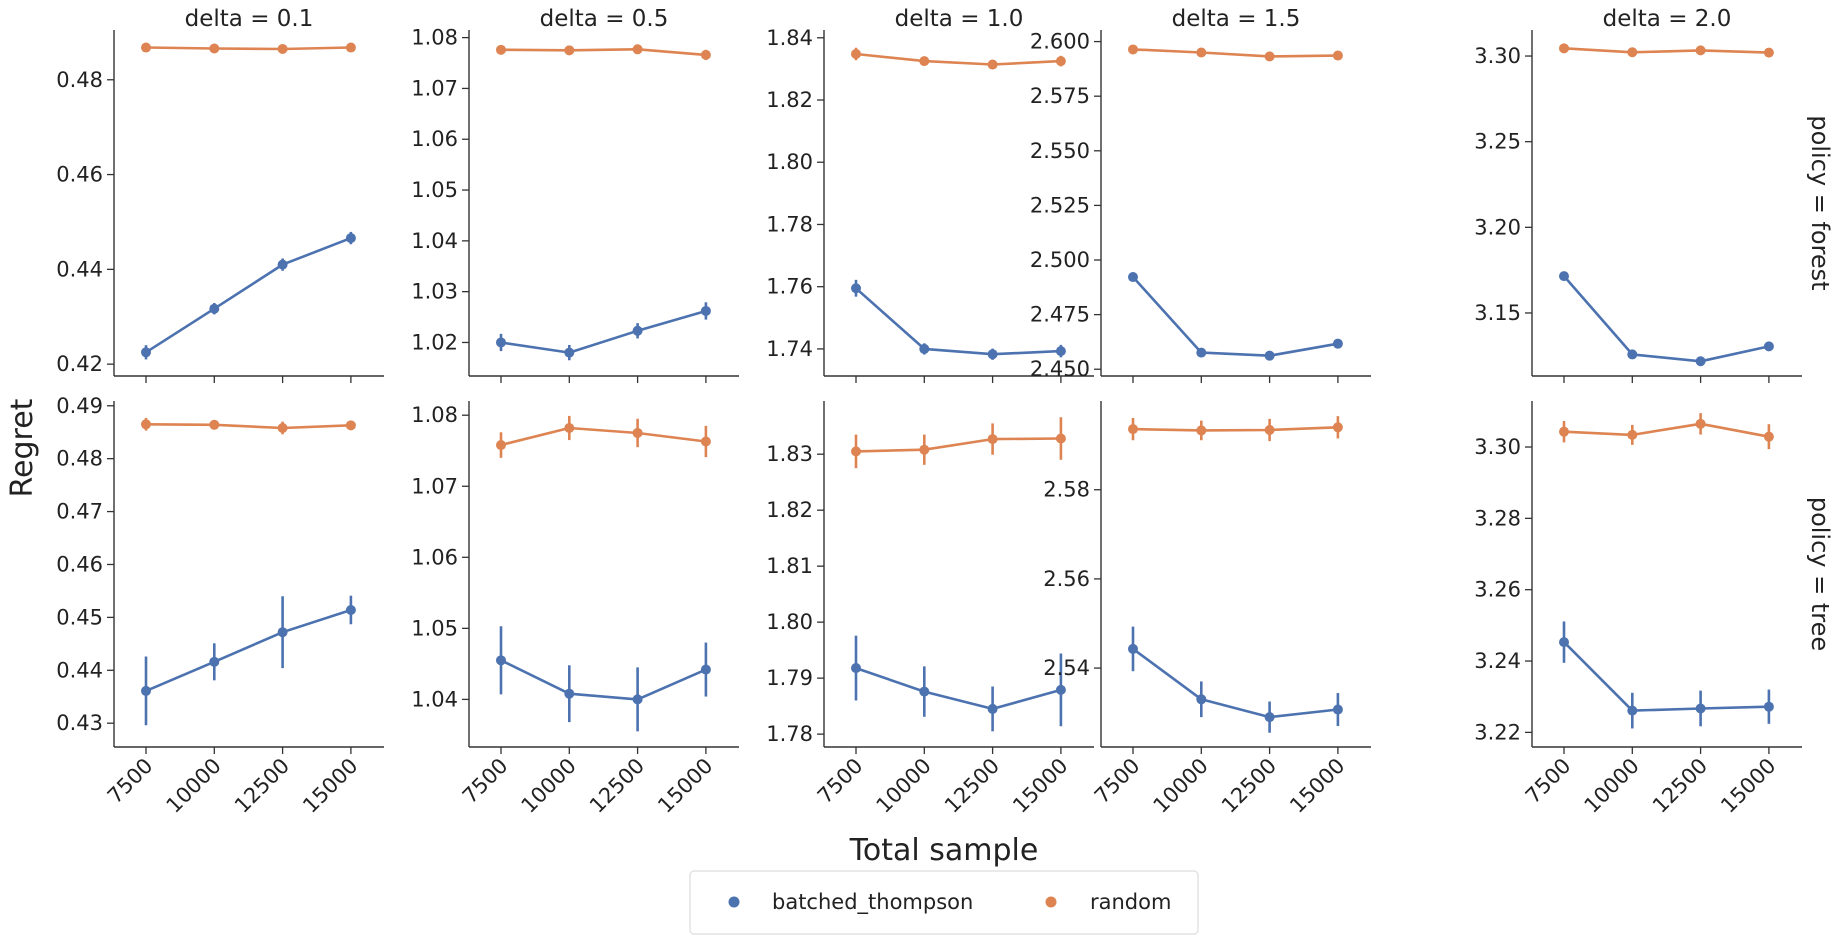 The width and height of the screenshot is (1839, 942). I want to click on y-tick-label: 3.30, so click(1497, 447).